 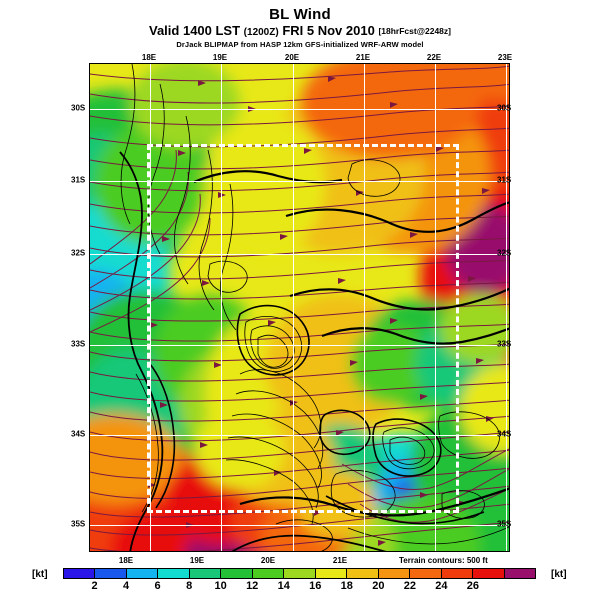 I want to click on gridline-lat-33S, so click(x=299, y=345).